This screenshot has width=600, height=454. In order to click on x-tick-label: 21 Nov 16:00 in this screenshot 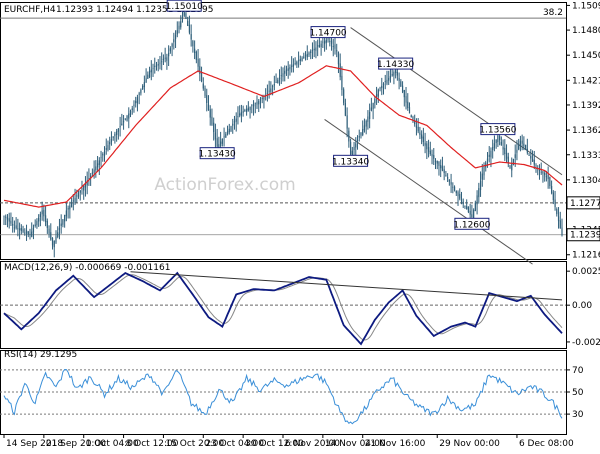, I will do `click(395, 444)`.